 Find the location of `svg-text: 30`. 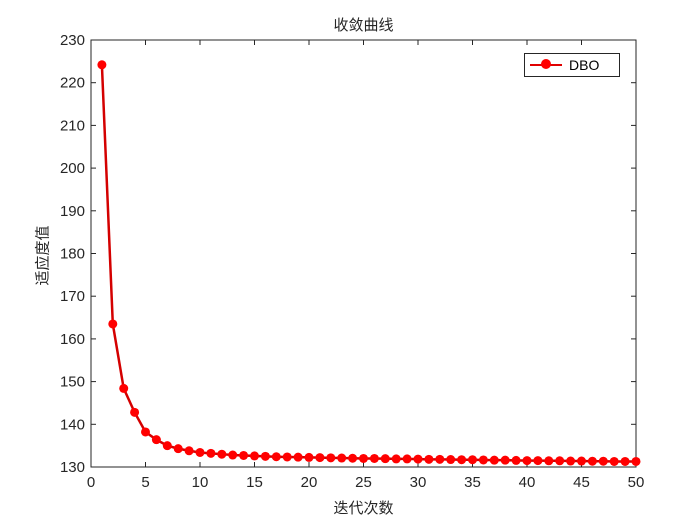

svg-text: 30 is located at coordinates (418, 482).